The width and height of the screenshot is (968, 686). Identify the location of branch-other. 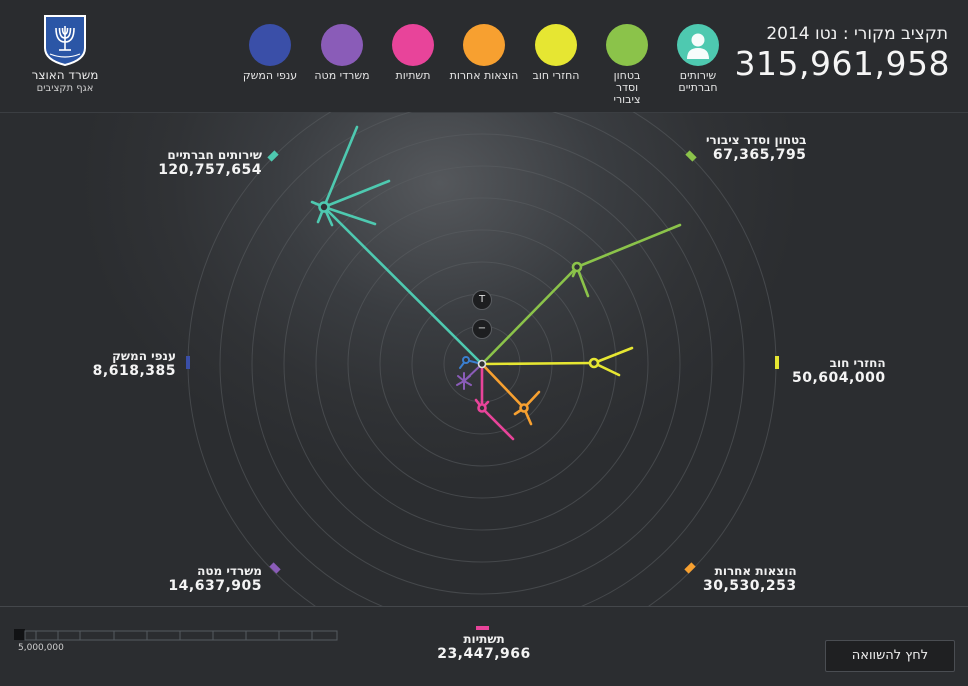
(510, 394).